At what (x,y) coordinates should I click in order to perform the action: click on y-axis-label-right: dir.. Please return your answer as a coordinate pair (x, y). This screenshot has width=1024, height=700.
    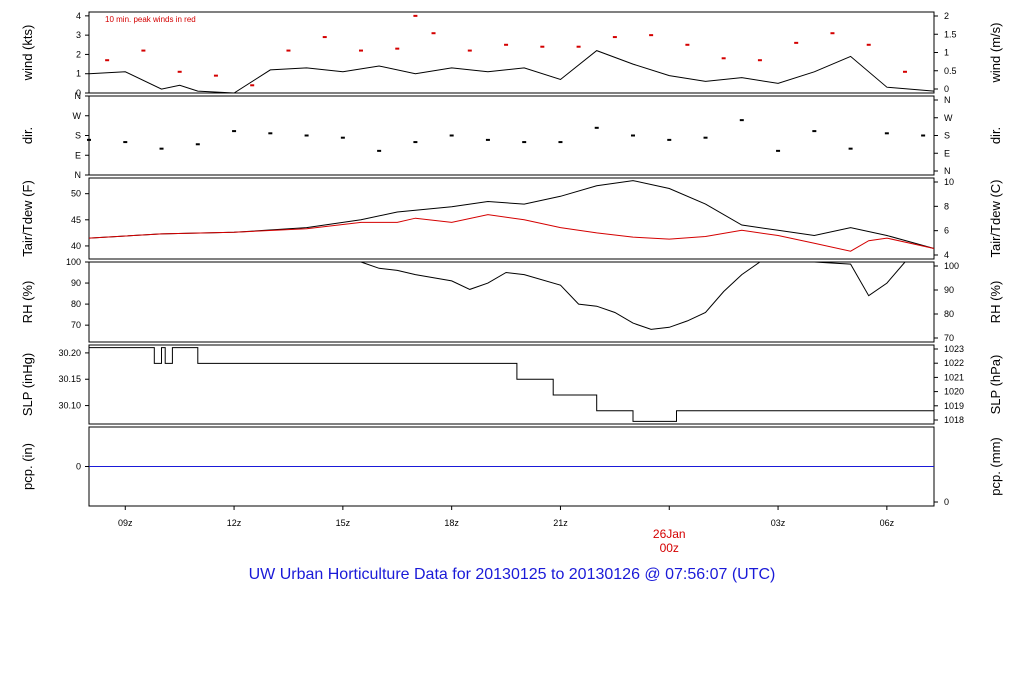
    Looking at the image, I should click on (995, 135).